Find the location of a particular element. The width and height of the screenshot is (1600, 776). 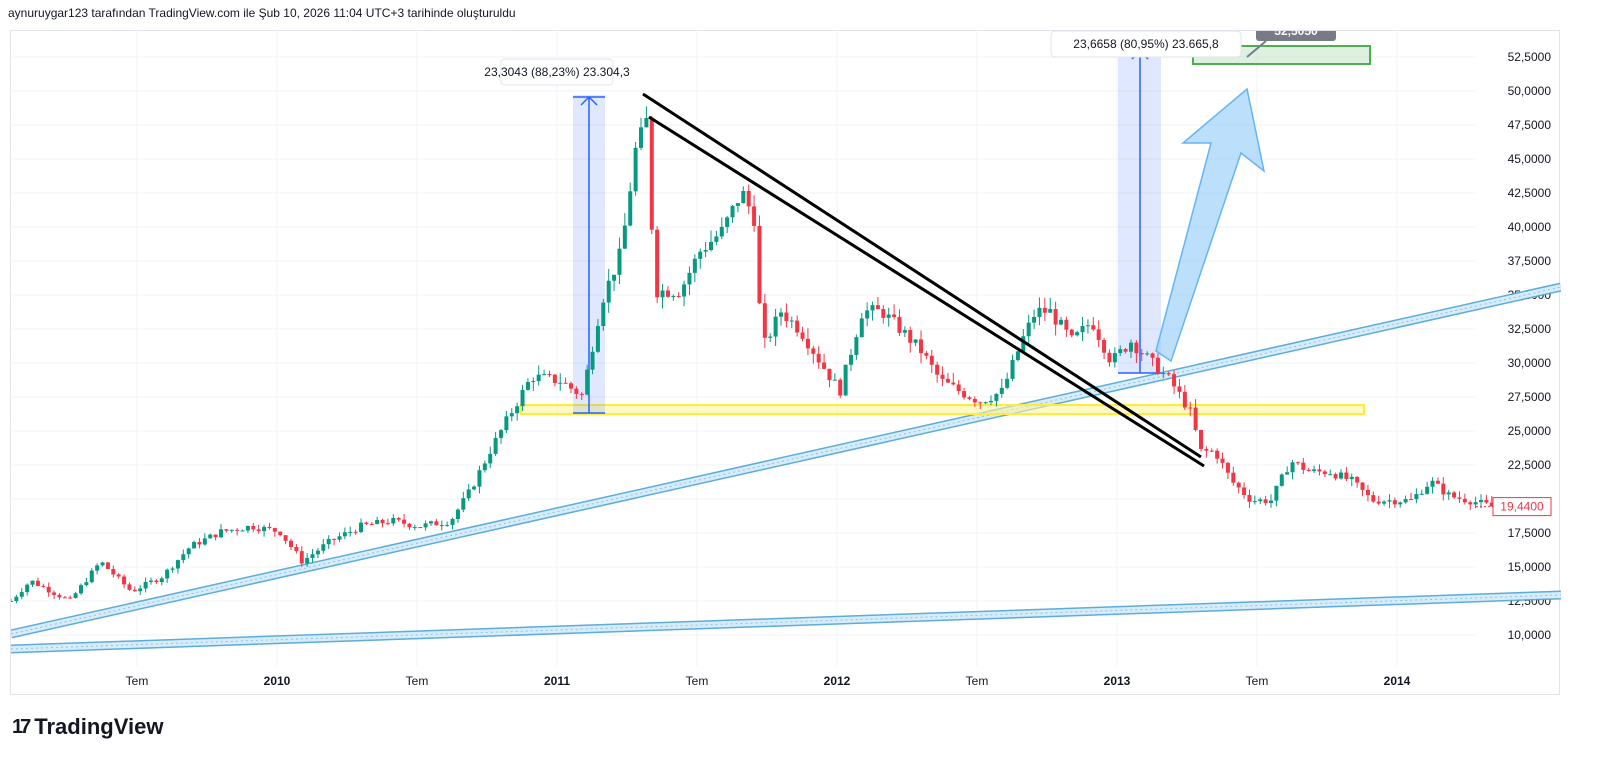

measure-2-label-box is located at coordinates (1146, 44).